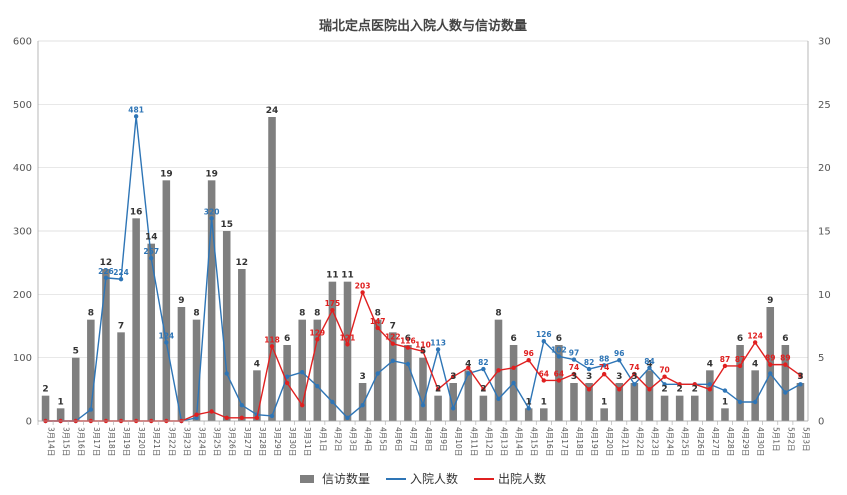 The image size is (847, 495). Describe the element at coordinates (217, 441) in the screenshot. I see `x-tick-label: 3月25日` at that location.